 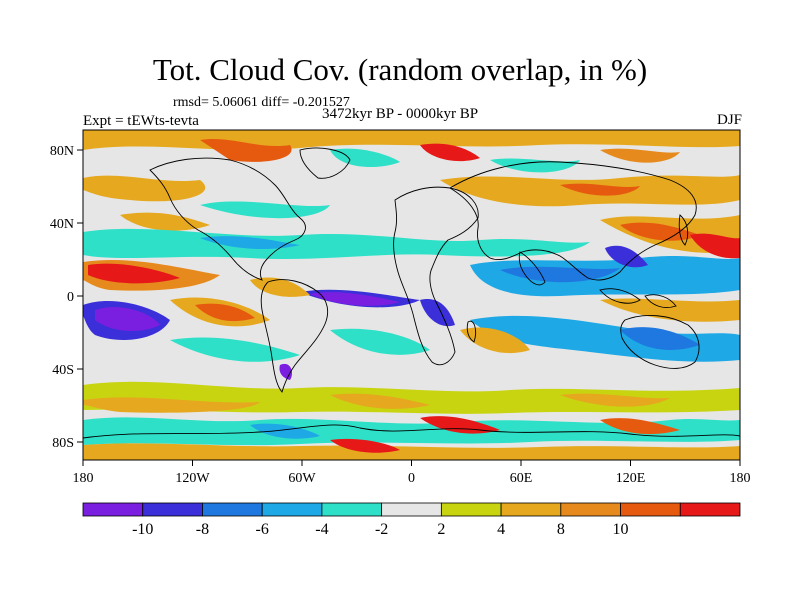 What do you see at coordinates (437, 313) in the screenshot?
I see `africa-west-blue` at bounding box center [437, 313].